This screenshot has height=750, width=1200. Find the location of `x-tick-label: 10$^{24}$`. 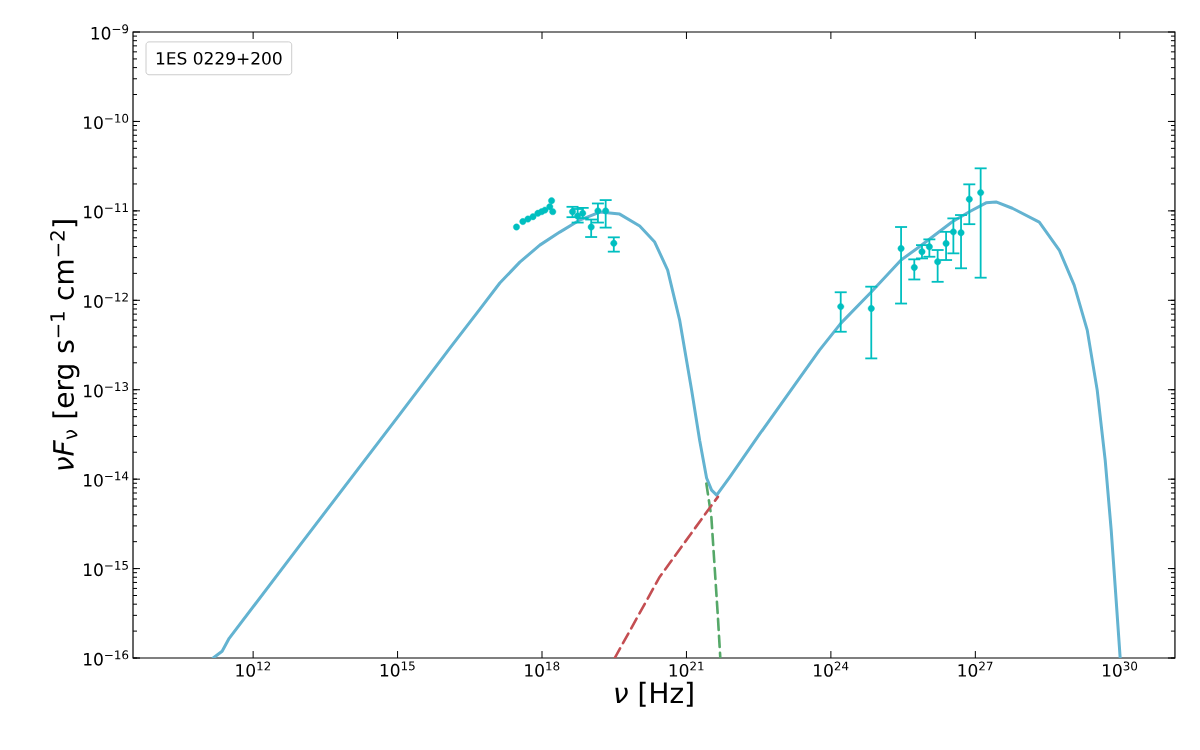

x-tick-label: 10$^{24}$ is located at coordinates (831, 669).